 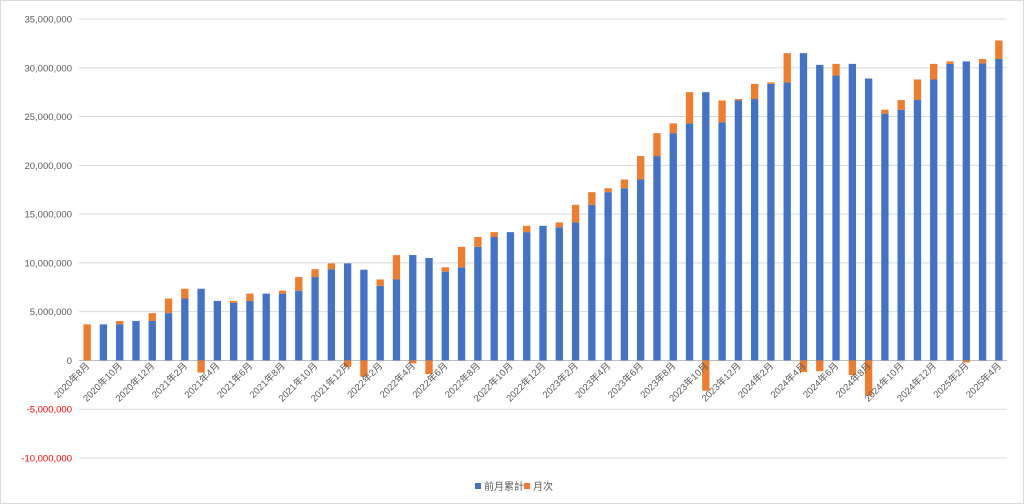 What do you see at coordinates (543, 486) in the screenshot?
I see `legend-label: 月次` at bounding box center [543, 486].